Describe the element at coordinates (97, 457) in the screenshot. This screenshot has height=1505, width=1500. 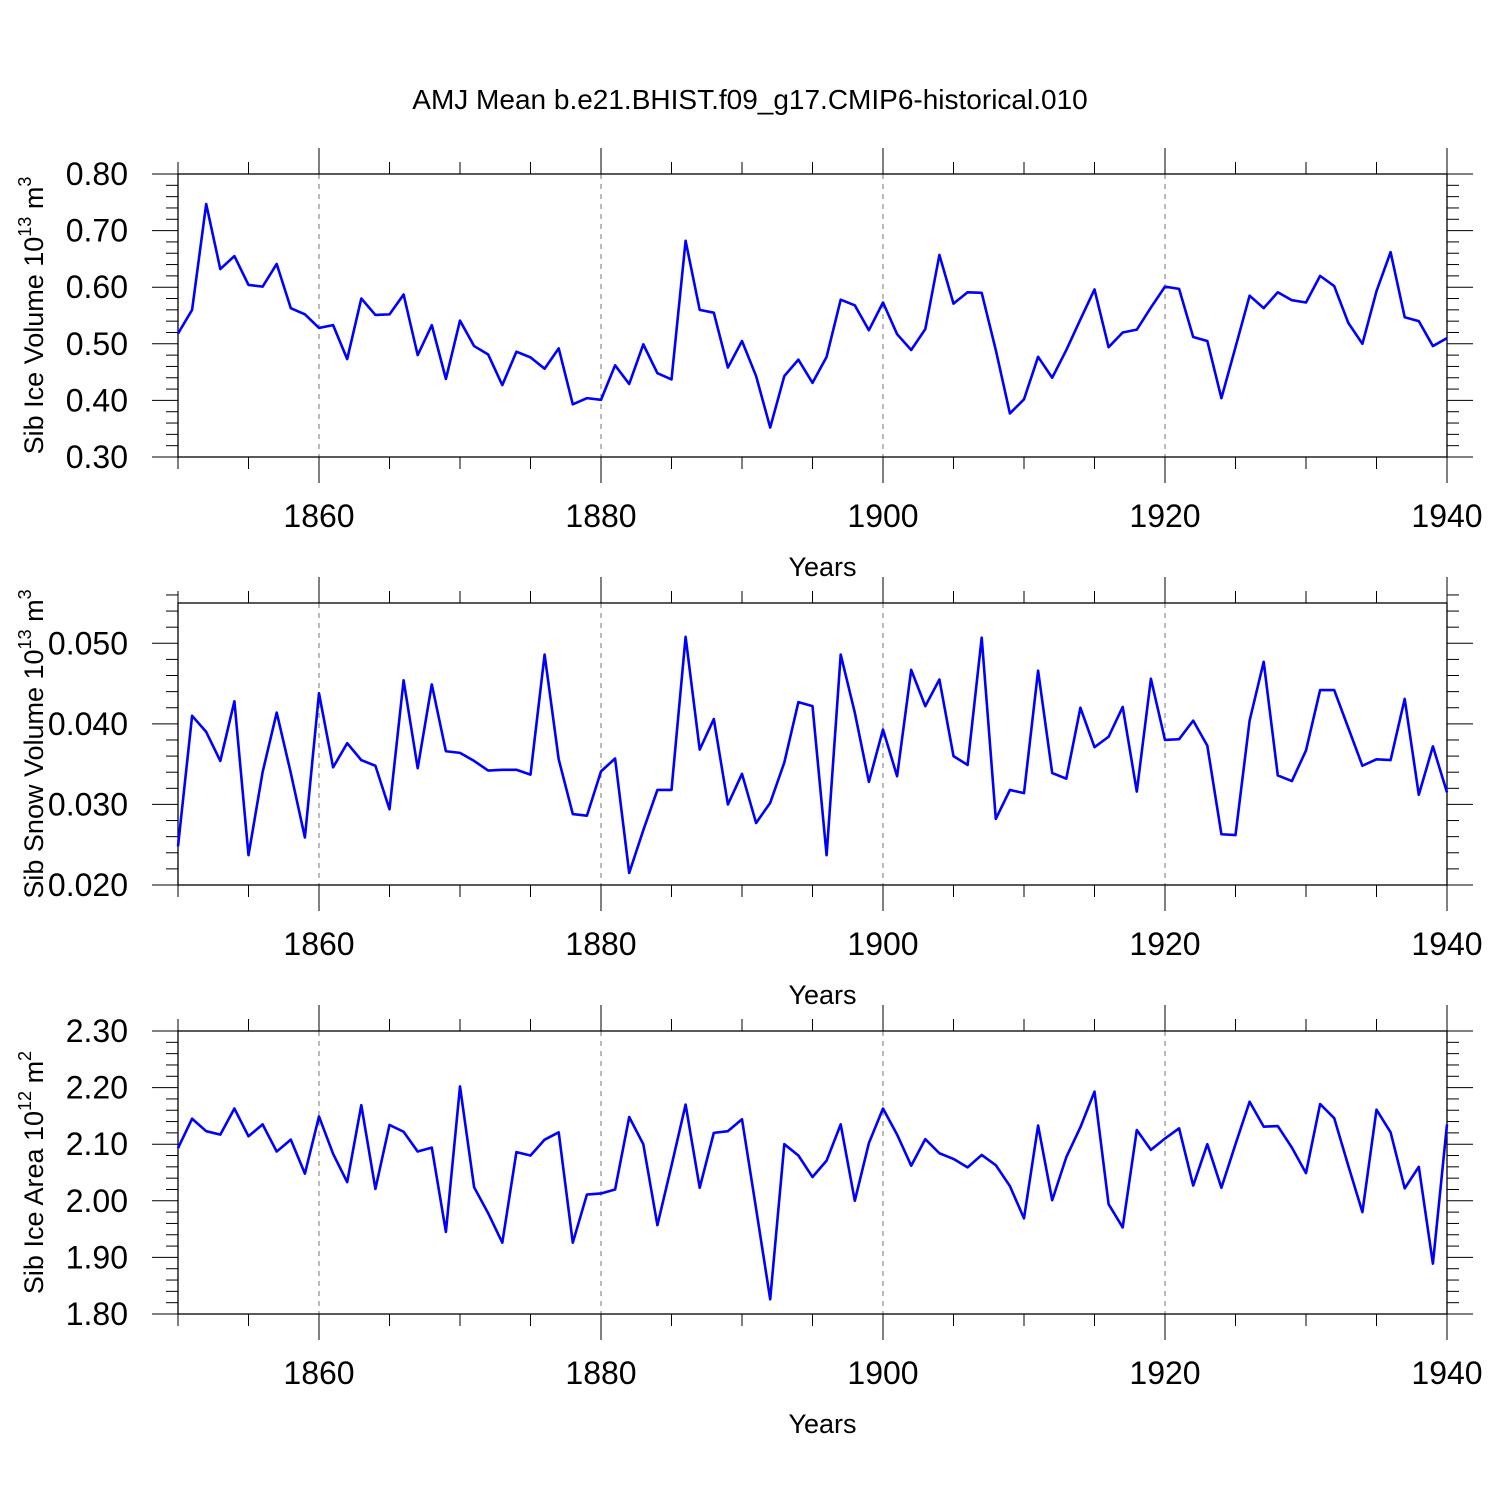
I see `ice-volume-y-tick-label: 0.30` at that location.